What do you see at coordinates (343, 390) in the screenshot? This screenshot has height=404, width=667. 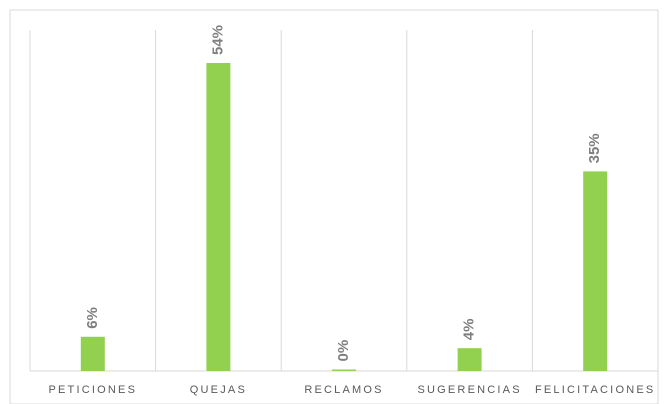 I see `x-tick-label: RECLAMOS` at bounding box center [343, 390].